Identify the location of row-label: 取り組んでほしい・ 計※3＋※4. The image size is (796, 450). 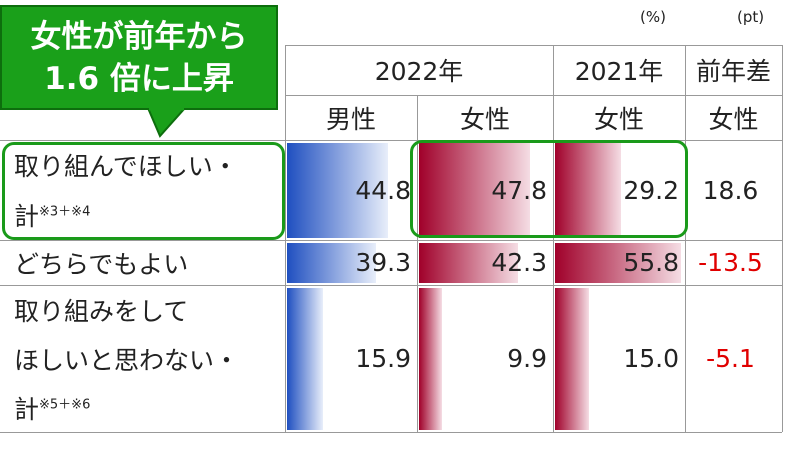
(126, 190).